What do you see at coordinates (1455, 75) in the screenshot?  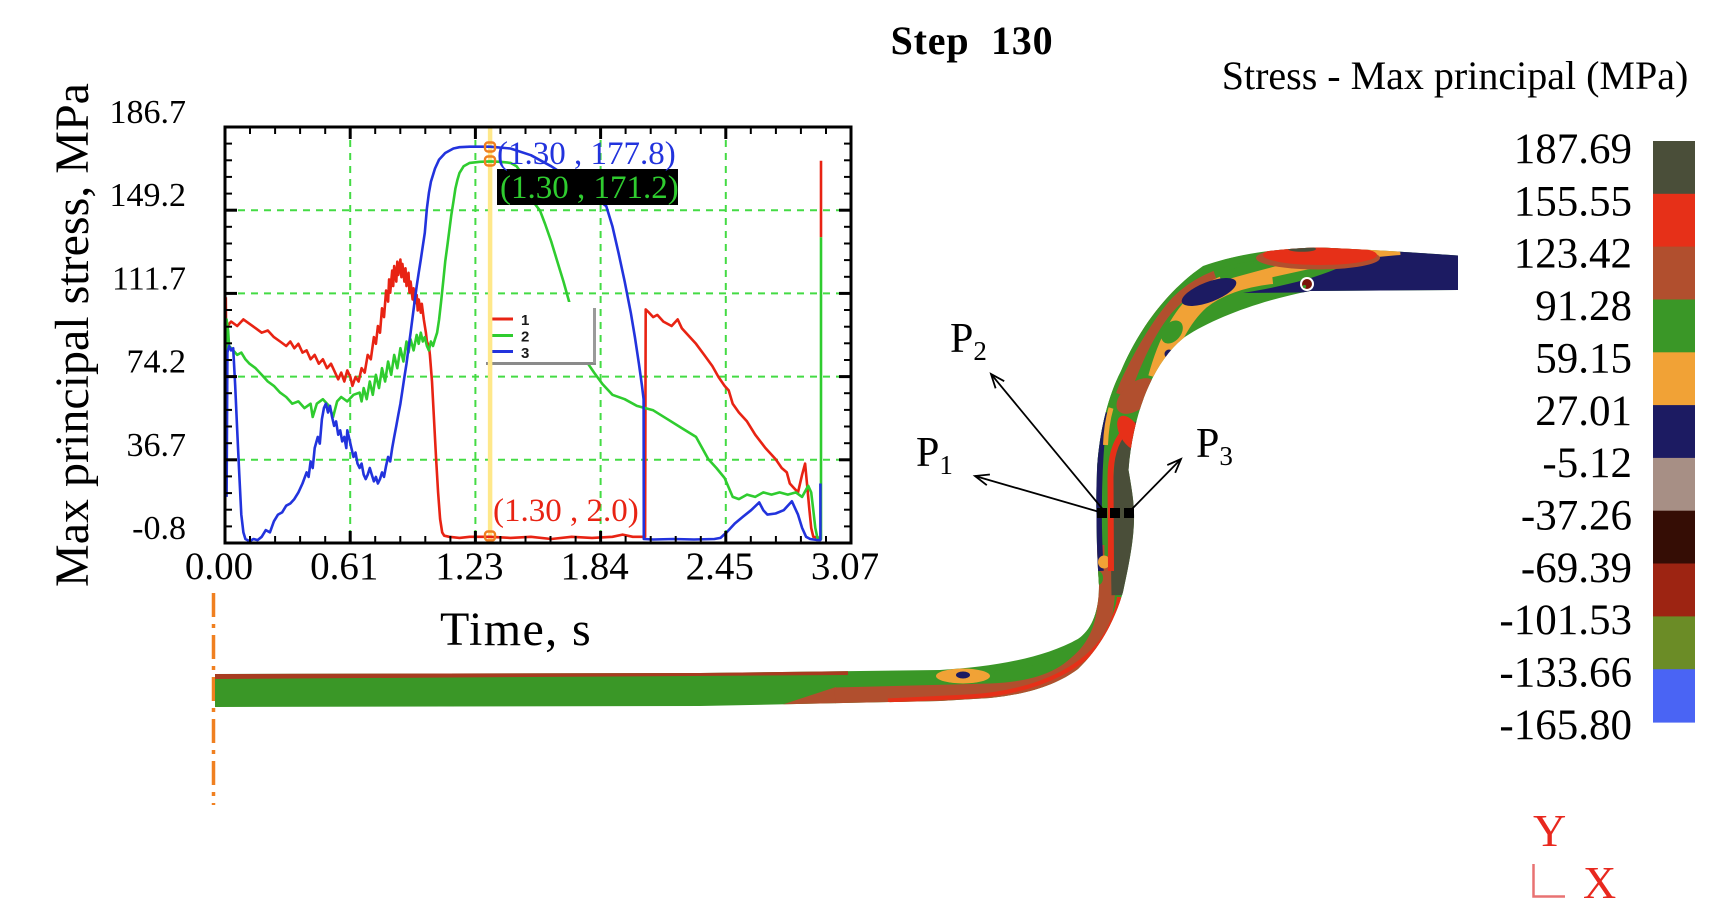 I see `svg-text: Stress - Max principal (MPa)` at bounding box center [1455, 75].